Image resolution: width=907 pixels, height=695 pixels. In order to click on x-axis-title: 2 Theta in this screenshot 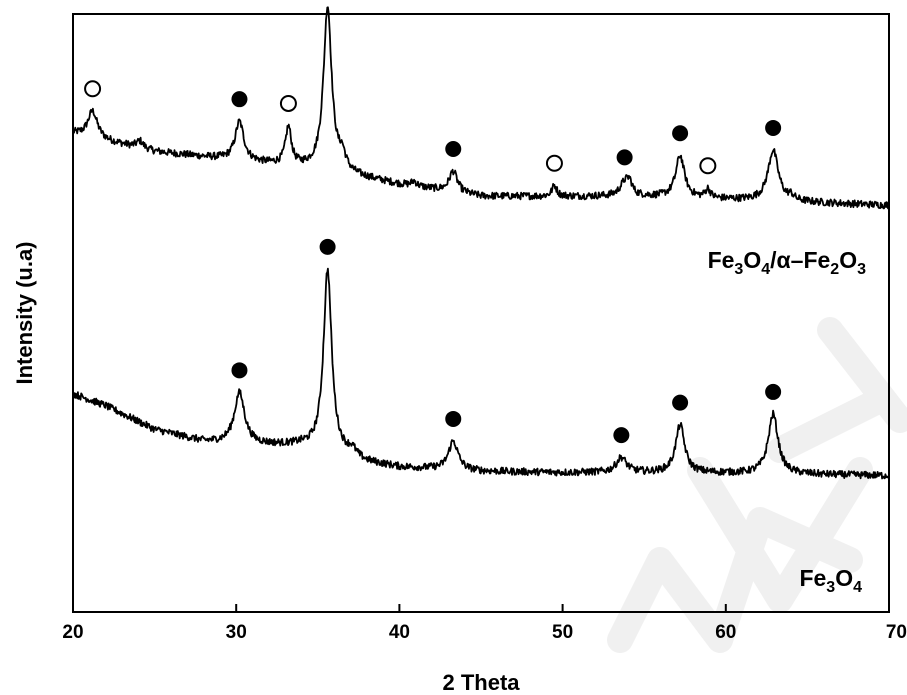, I will do `click(481, 682)`.